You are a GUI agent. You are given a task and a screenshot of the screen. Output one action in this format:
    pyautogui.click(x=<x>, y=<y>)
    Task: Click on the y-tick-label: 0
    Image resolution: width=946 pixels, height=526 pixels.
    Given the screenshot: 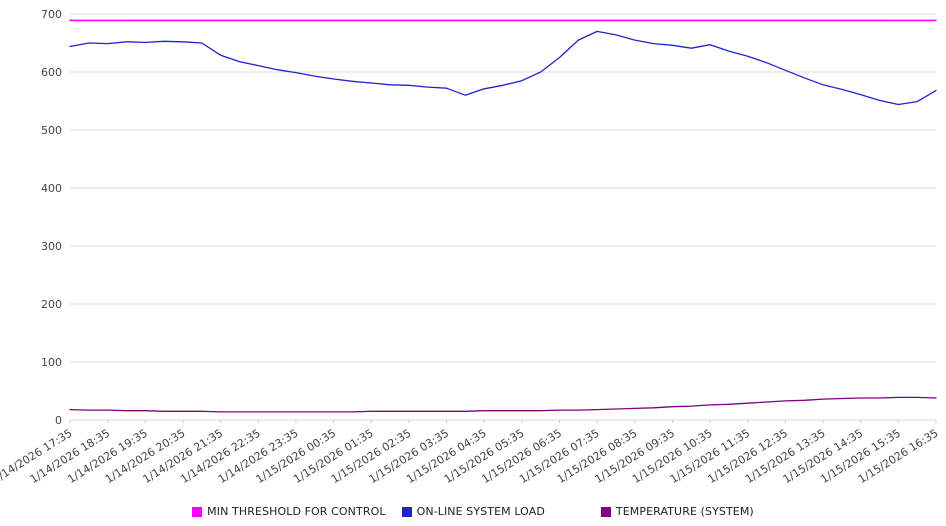 What is the action you would take?
    pyautogui.click(x=58, y=420)
    